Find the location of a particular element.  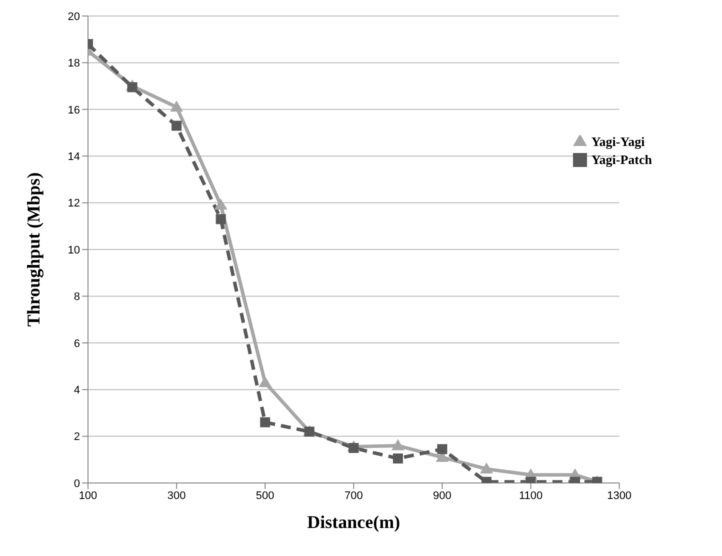

legend-label: Yagi-Patch is located at coordinates (621, 159).